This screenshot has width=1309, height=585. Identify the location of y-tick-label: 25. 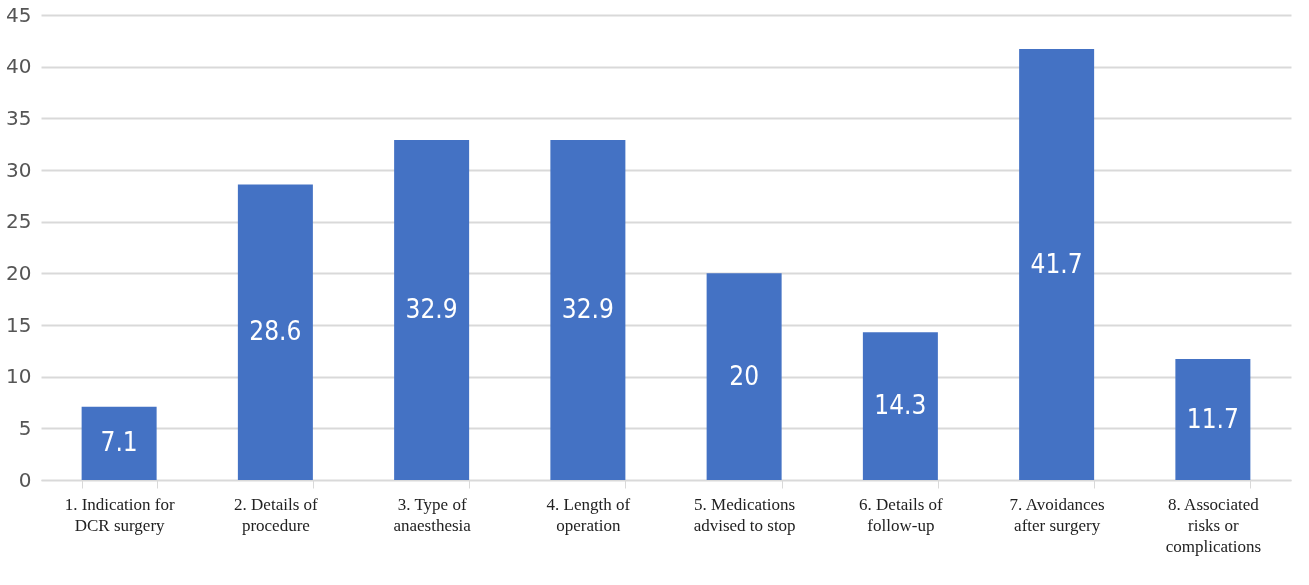
(19, 221).